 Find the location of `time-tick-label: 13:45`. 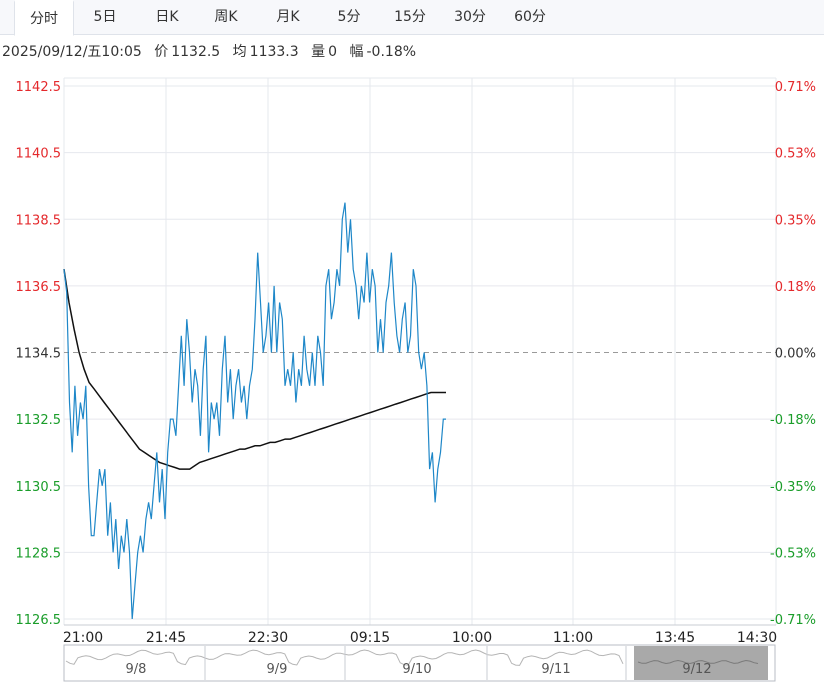

time-tick-label: 13:45 is located at coordinates (675, 638).